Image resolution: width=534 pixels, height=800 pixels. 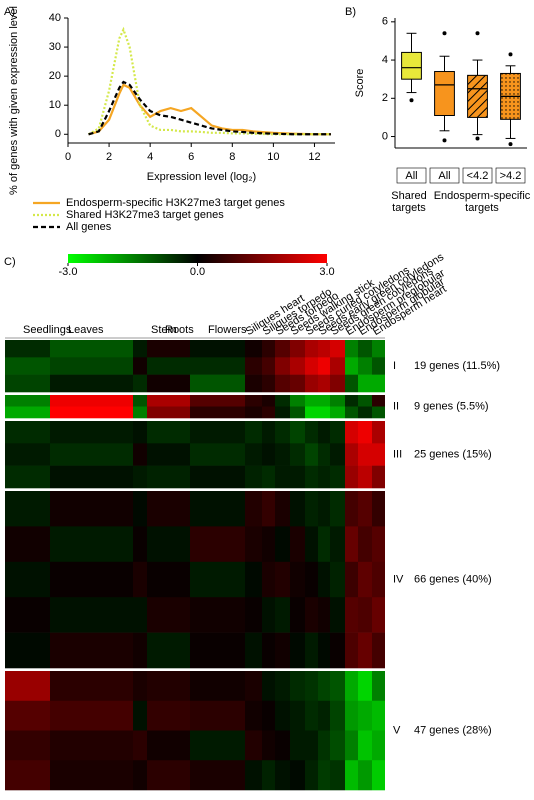 What do you see at coordinates (55, 47) in the screenshot?
I see `y-tick-label: 30` at bounding box center [55, 47].